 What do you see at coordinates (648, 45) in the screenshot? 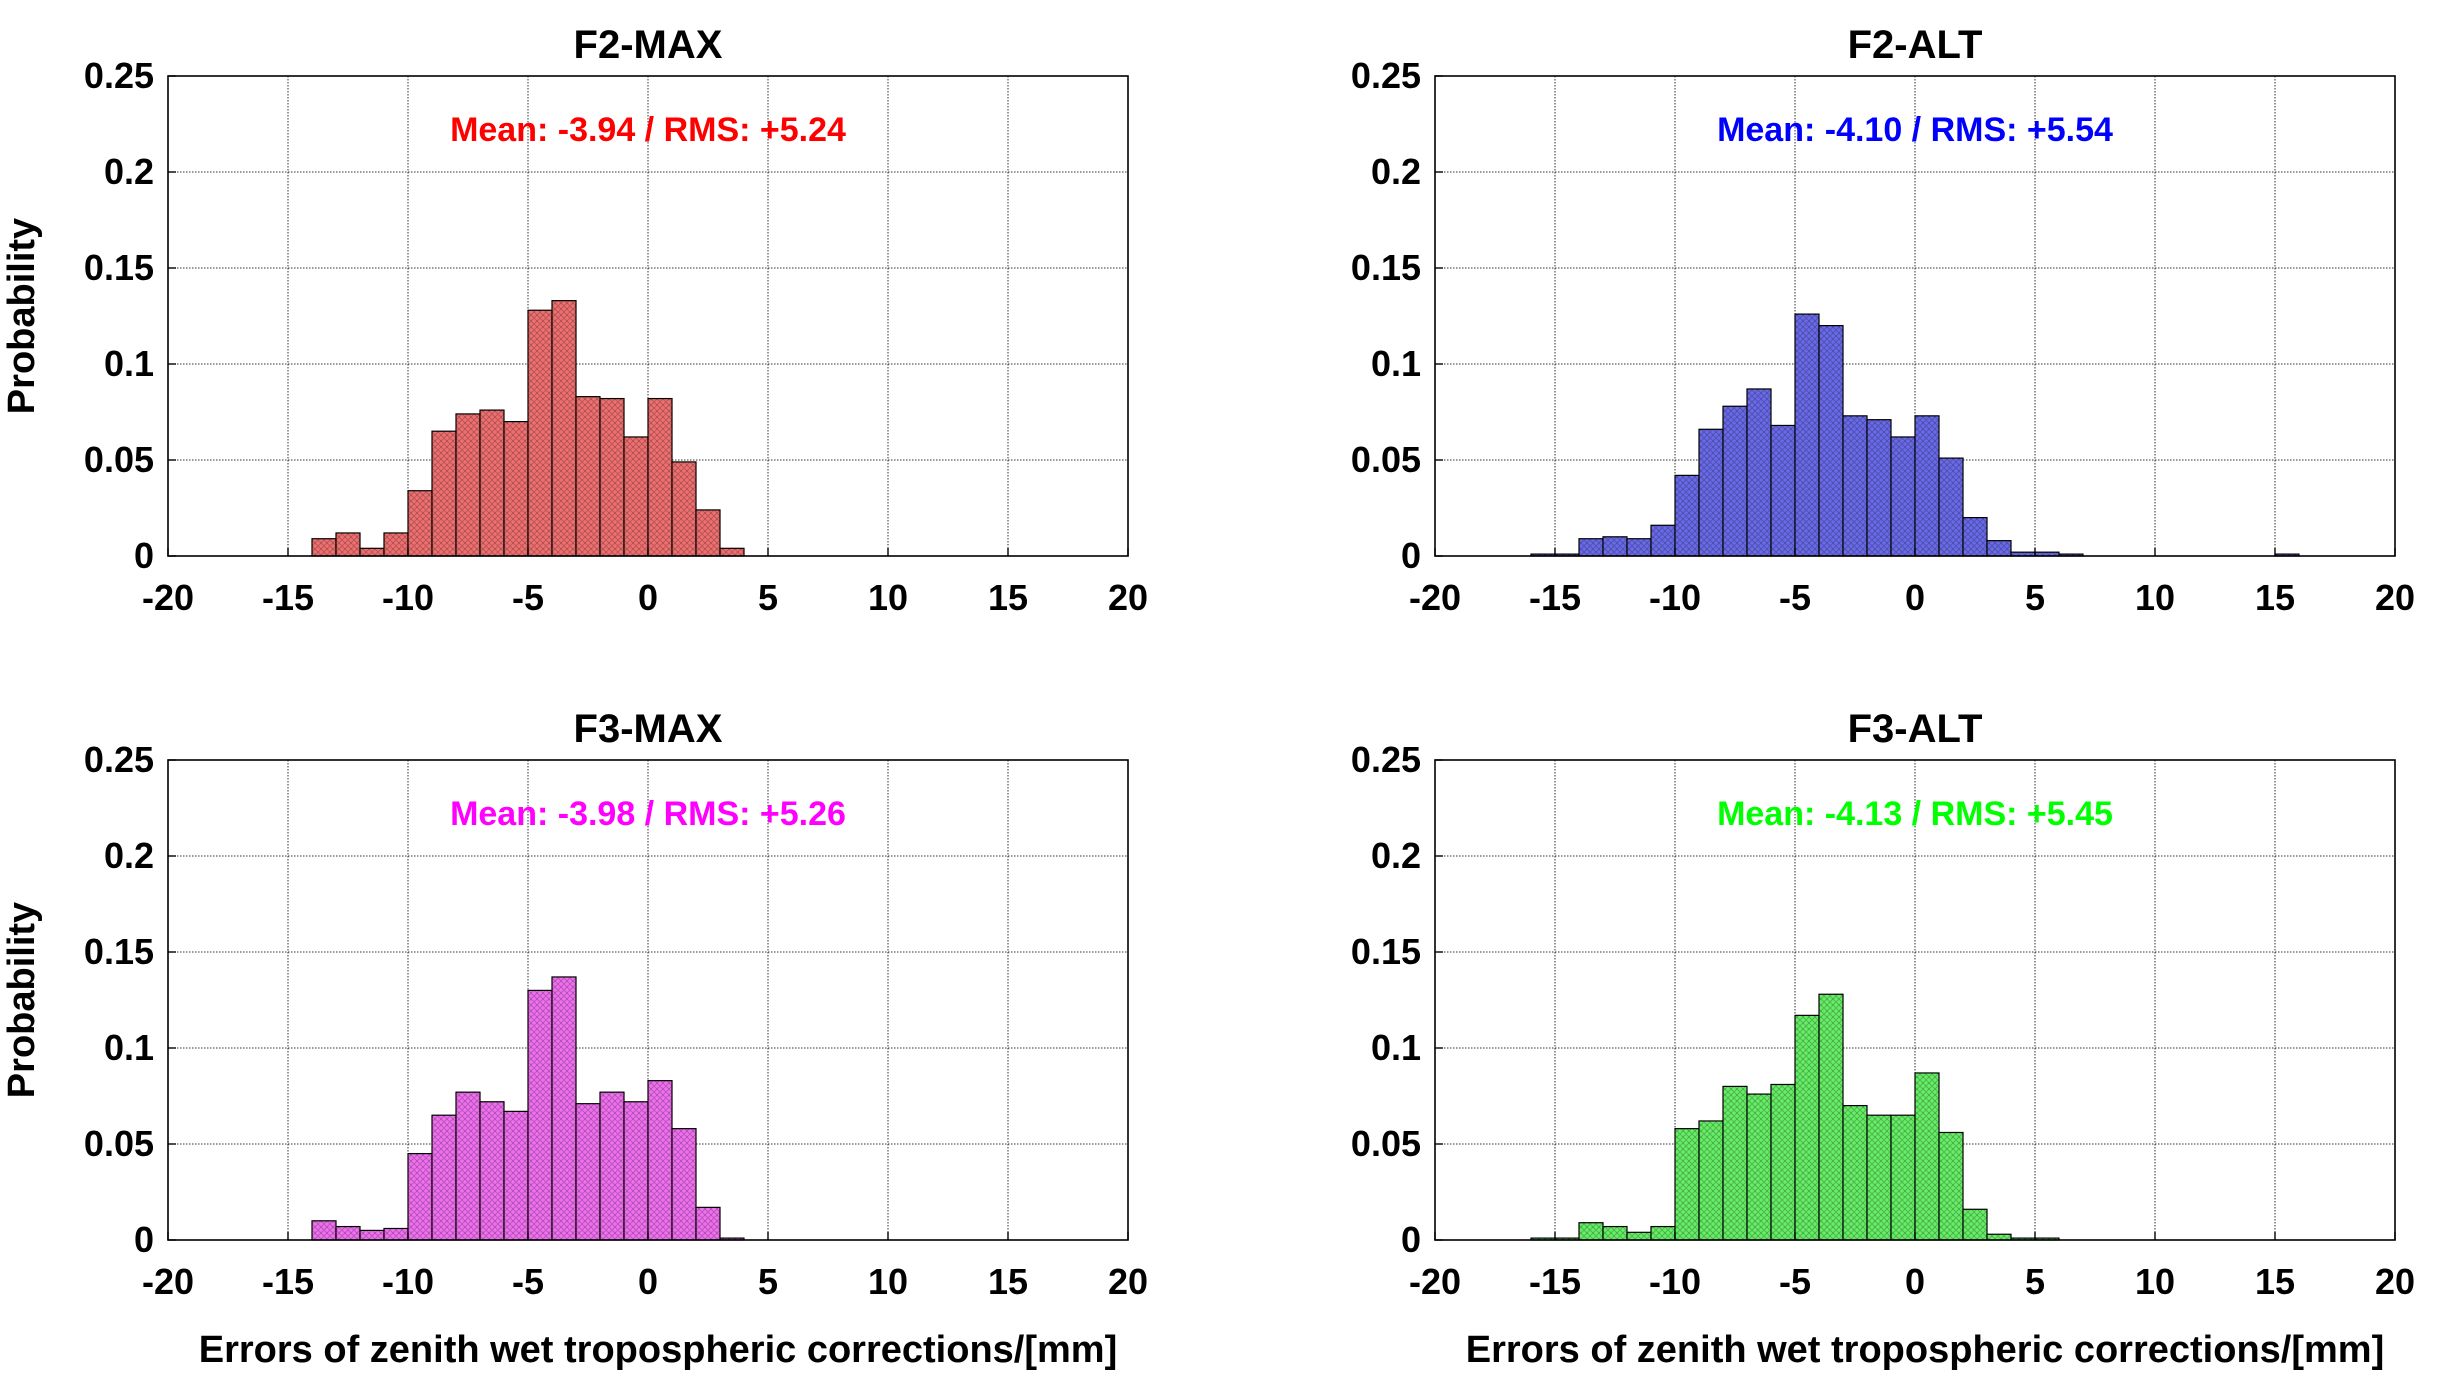
I see `chart-title: F2-MAX` at bounding box center [648, 45].